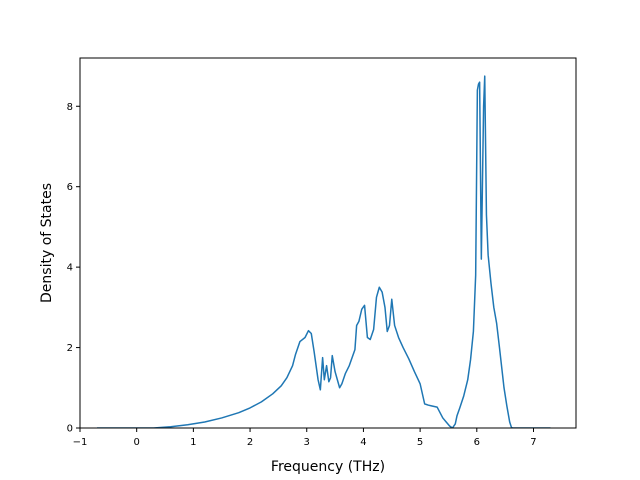 The height and width of the screenshot is (480, 640). Describe the element at coordinates (70, 187) in the screenshot. I see `y-tick-label: 6` at that location.